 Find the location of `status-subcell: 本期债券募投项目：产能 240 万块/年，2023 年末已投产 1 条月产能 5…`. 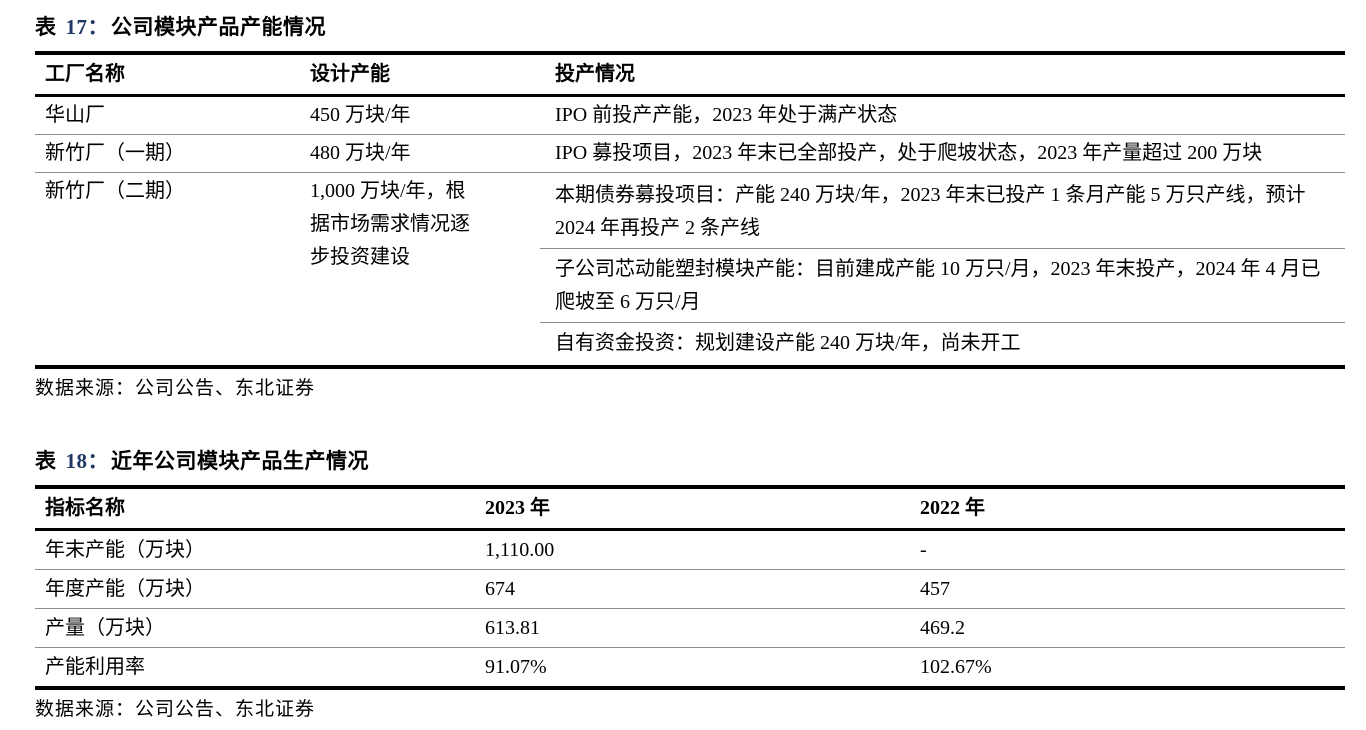

status-subcell: 本期债券募投项目：产能 240 万块/年，2023 年末已投产 1 条月产能 5… is located at coordinates (930, 211).